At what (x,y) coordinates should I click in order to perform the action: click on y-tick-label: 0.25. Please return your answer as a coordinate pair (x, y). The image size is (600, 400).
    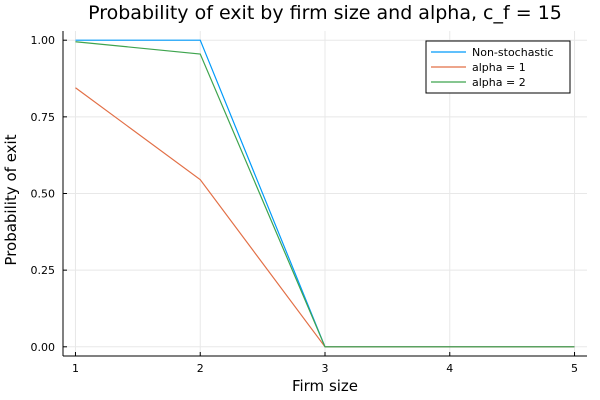
    Looking at the image, I should click on (43, 270).